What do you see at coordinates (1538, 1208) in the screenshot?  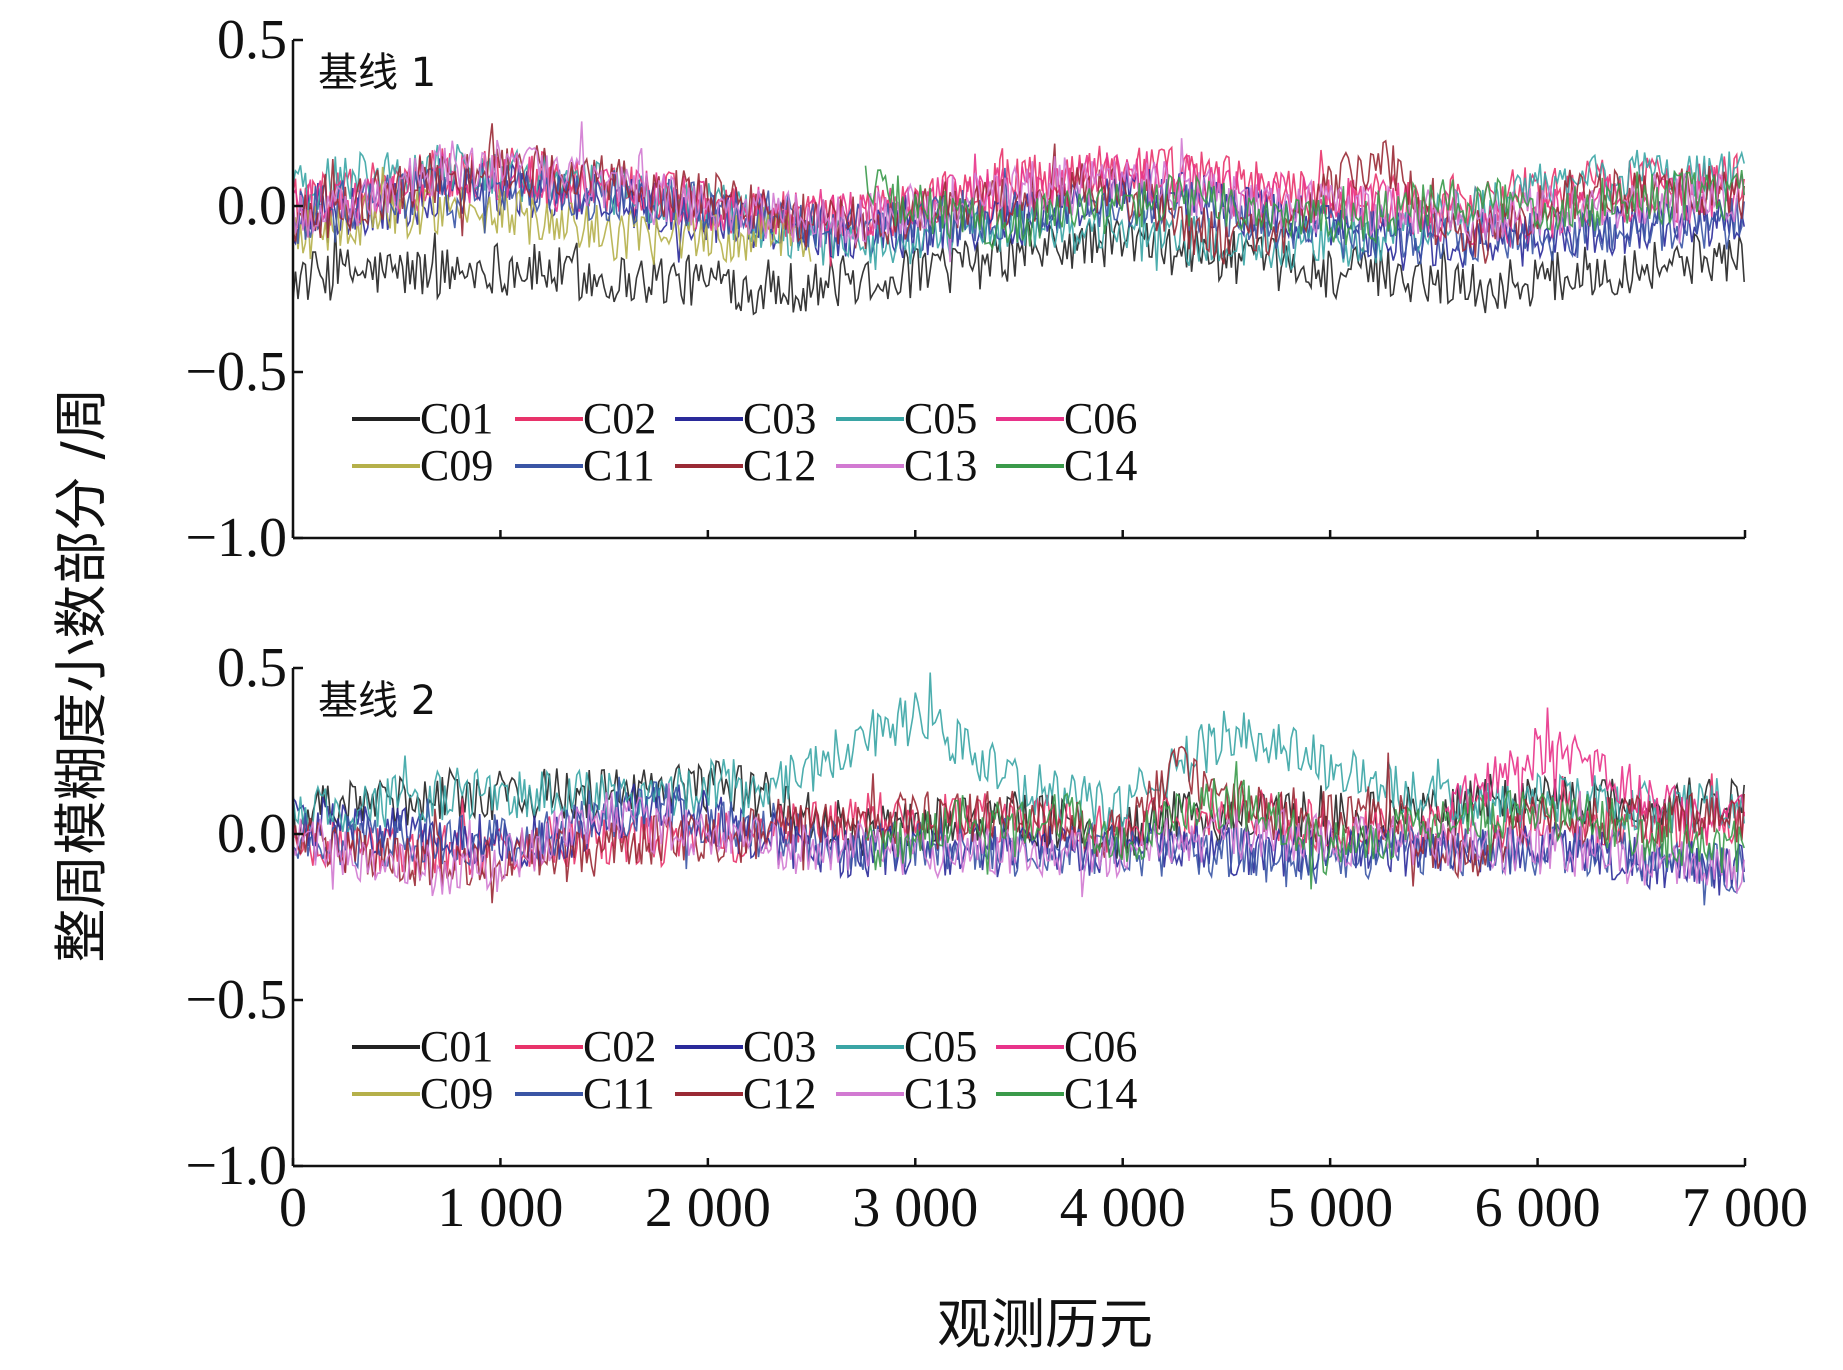 I see `x-tick-label: 6 000` at bounding box center [1538, 1208].